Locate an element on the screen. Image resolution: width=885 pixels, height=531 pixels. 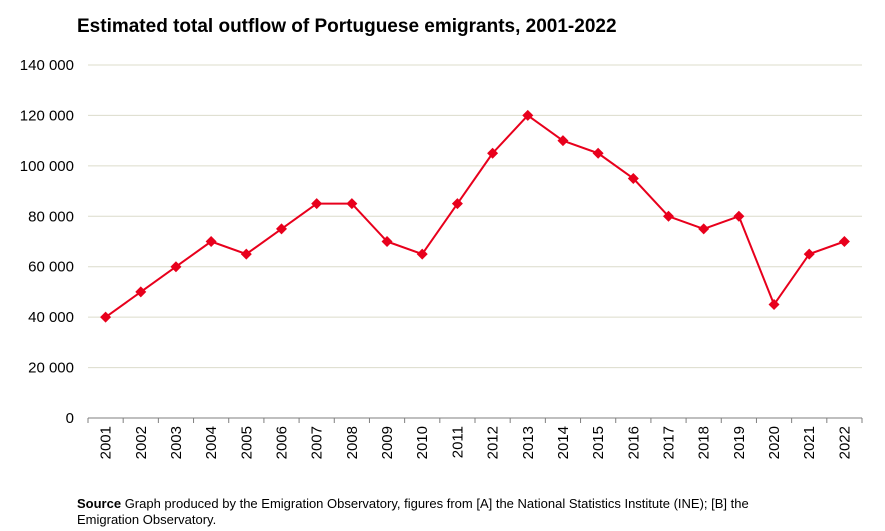
x-tick-label: 2010 is located at coordinates (422, 442).